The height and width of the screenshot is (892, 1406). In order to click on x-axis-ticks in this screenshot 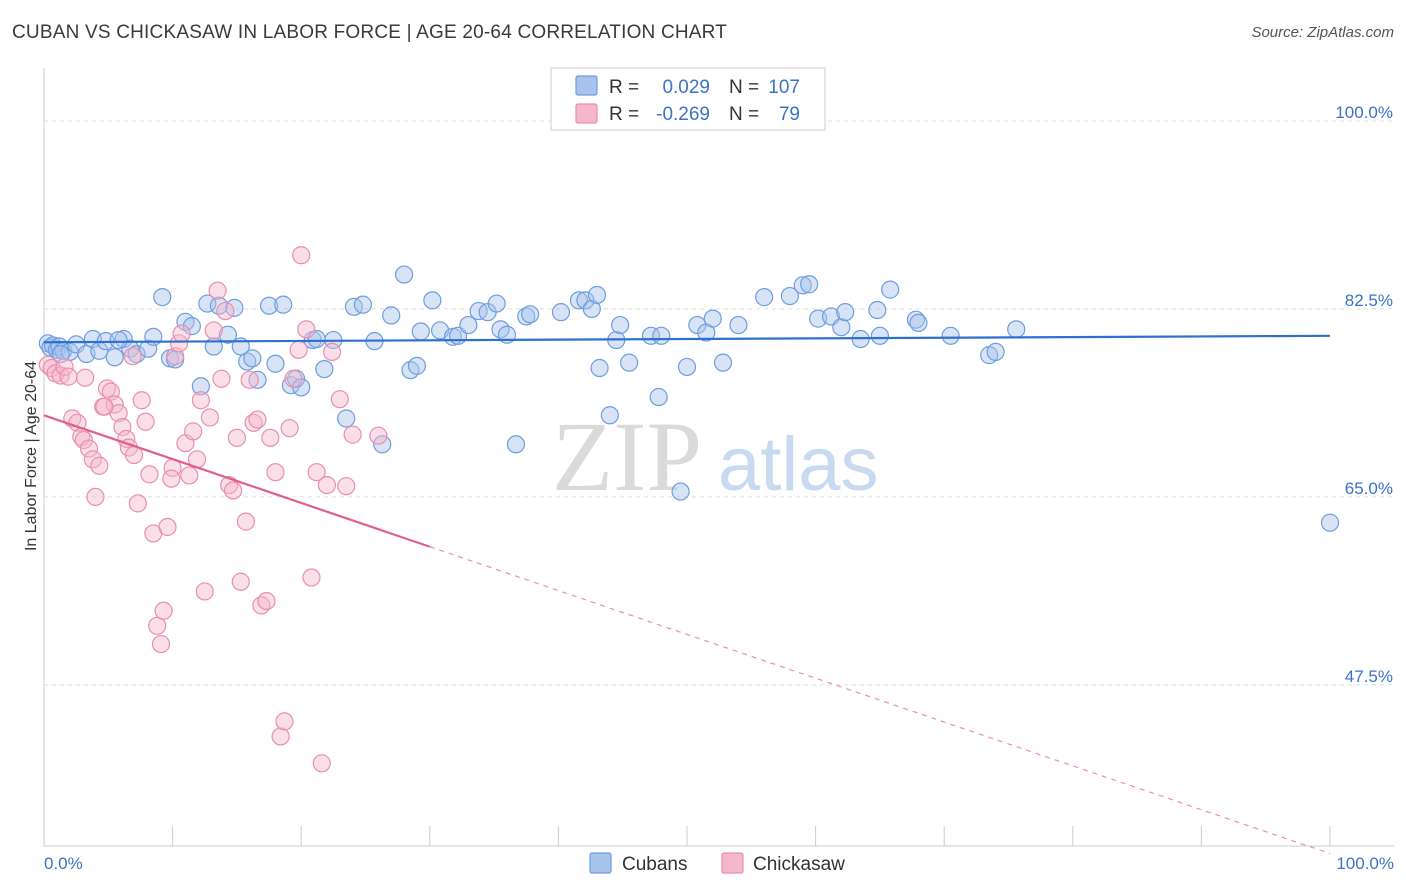, I will do `click(751, 836)`.